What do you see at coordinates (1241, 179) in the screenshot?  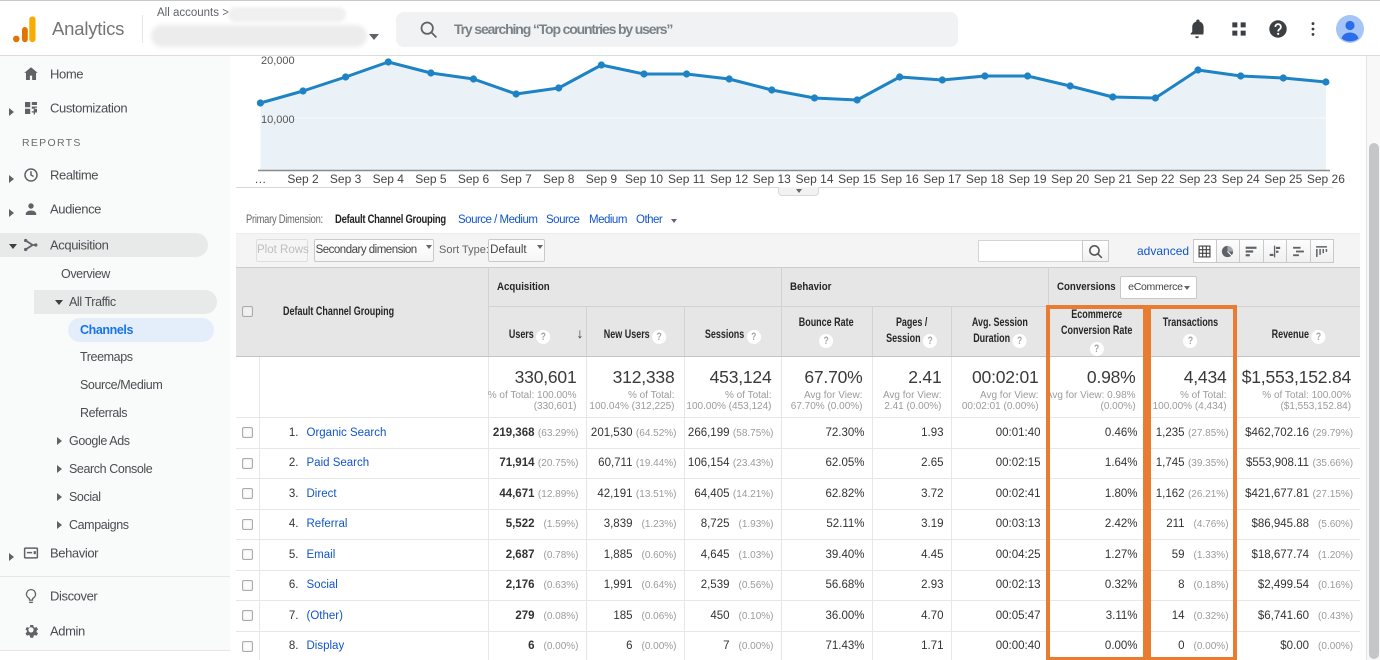 I see `svg-text: Sep 24` at bounding box center [1241, 179].